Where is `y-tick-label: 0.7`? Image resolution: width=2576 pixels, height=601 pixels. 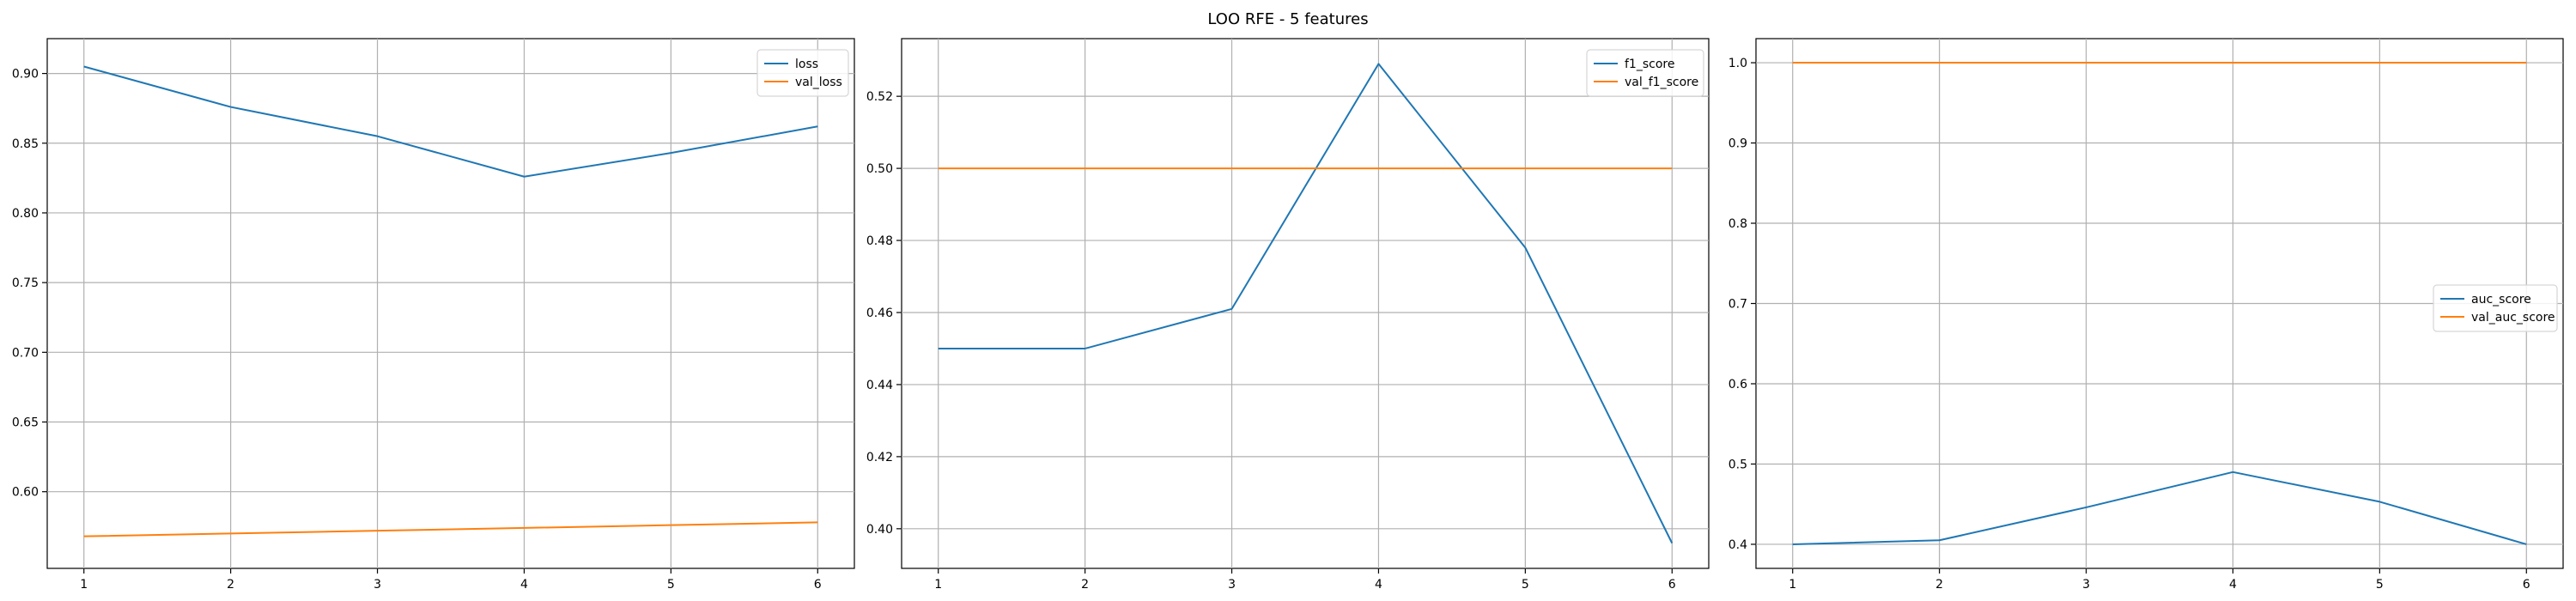 y-tick-label: 0.7 is located at coordinates (1737, 305).